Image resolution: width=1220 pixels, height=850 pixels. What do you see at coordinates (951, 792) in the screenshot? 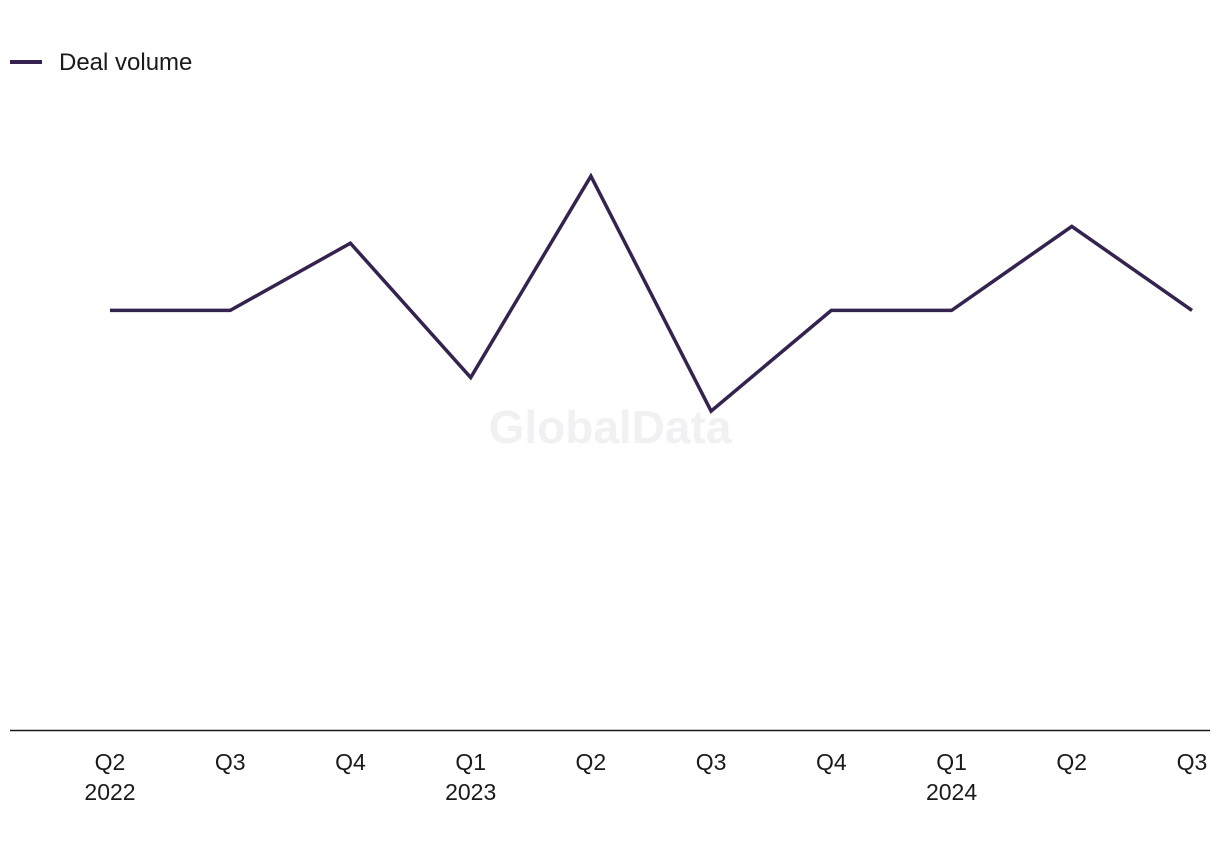
I see `x-tick-year-label: 2024` at bounding box center [951, 792].